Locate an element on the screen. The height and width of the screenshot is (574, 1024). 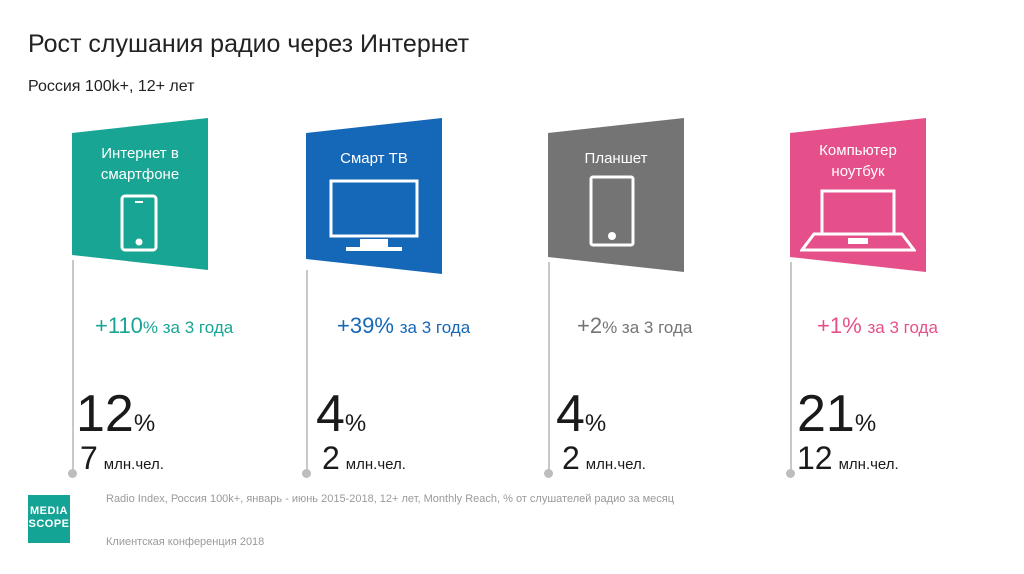
flag-laptop: Компьютер ноутбук is located at coordinates (858, 195).